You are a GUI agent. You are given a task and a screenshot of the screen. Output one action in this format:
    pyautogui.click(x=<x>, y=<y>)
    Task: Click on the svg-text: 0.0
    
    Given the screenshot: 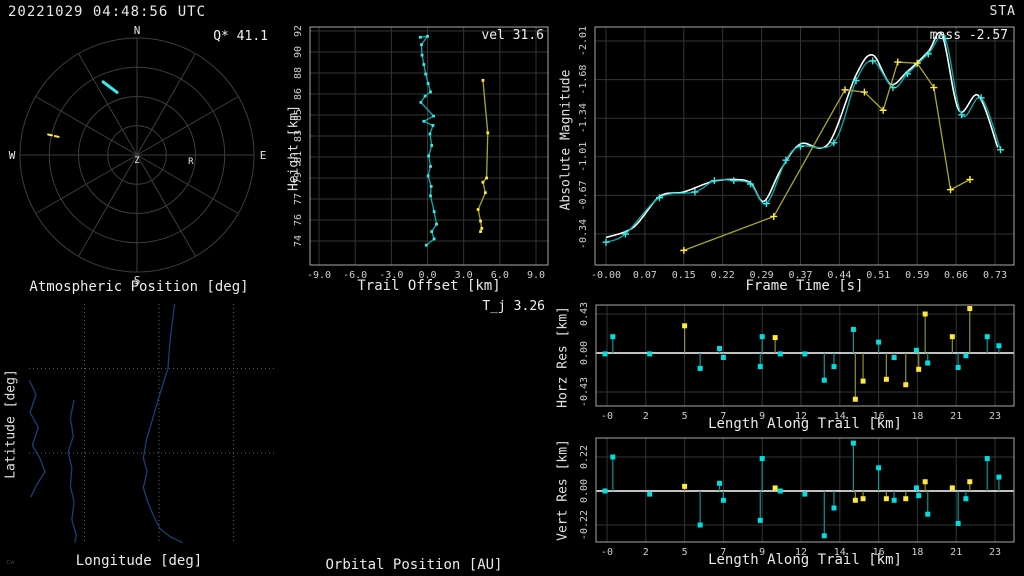 What is the action you would take?
    pyautogui.click(x=427, y=275)
    